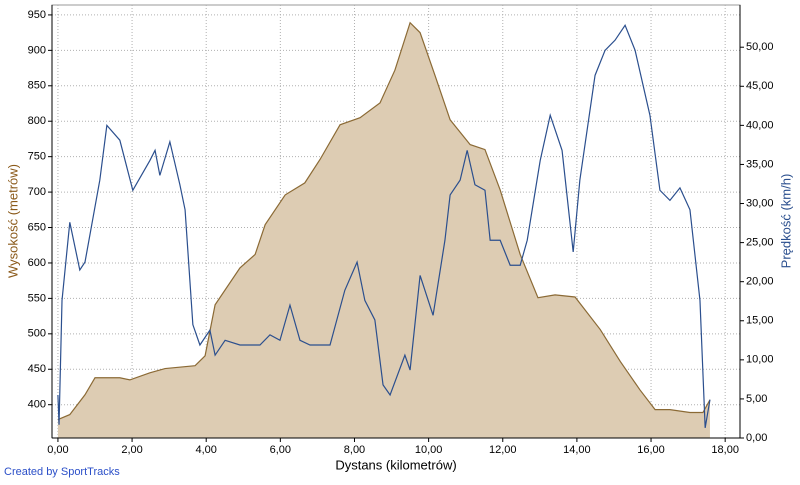 The image size is (800, 485). Describe the element at coordinates (12, 221) in the screenshot. I see `y-axis-title: Wysokość (metrów)` at that location.